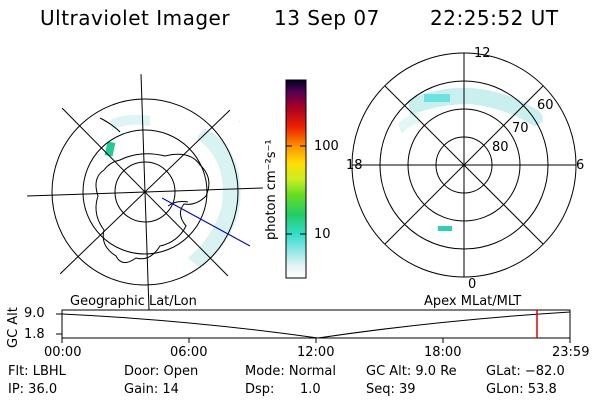 The image size is (600, 400). Describe the element at coordinates (33, 389) in the screenshot. I see `ip-info: IP: 36.0` at that location.